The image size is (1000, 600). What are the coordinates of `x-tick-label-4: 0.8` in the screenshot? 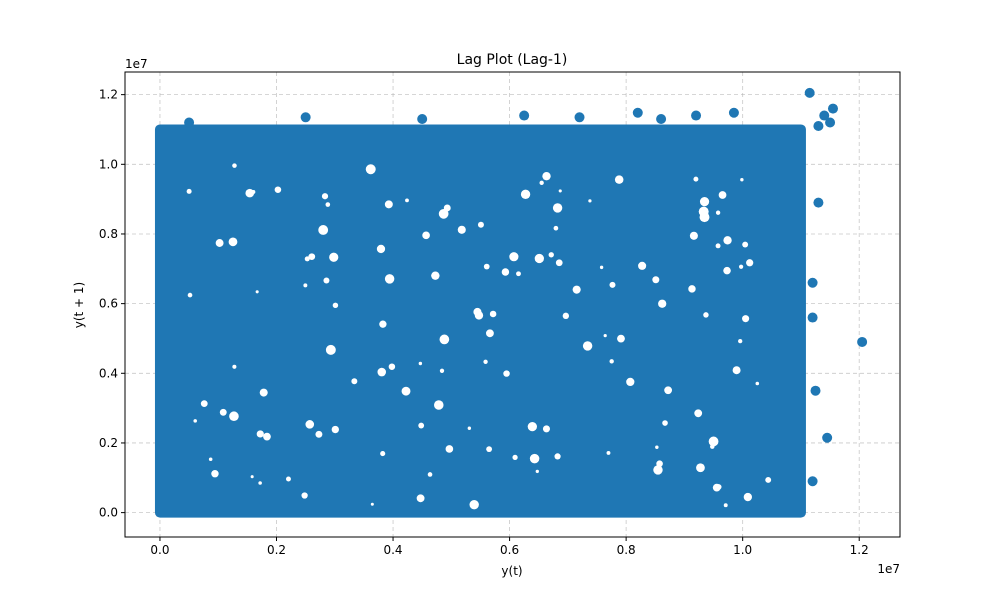 It's located at (626, 550).